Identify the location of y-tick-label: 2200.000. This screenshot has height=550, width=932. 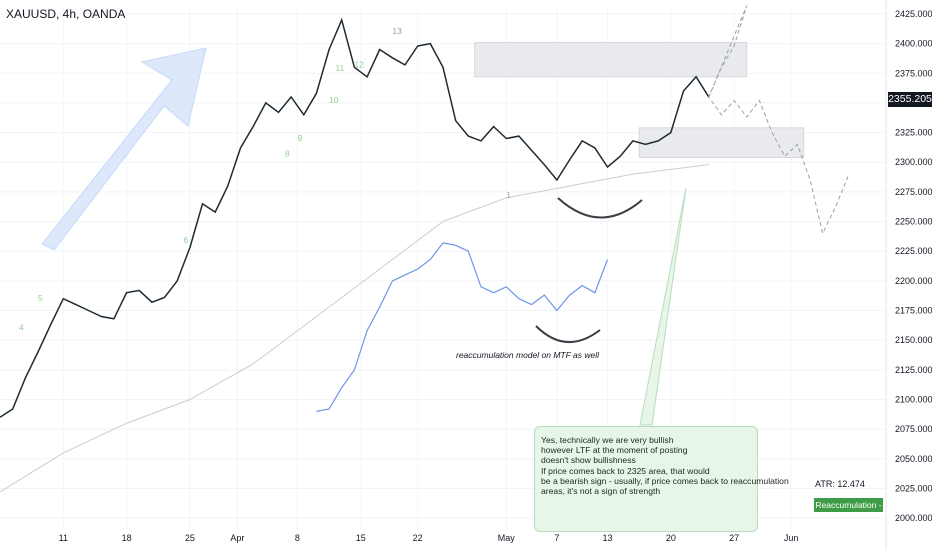
(913, 281).